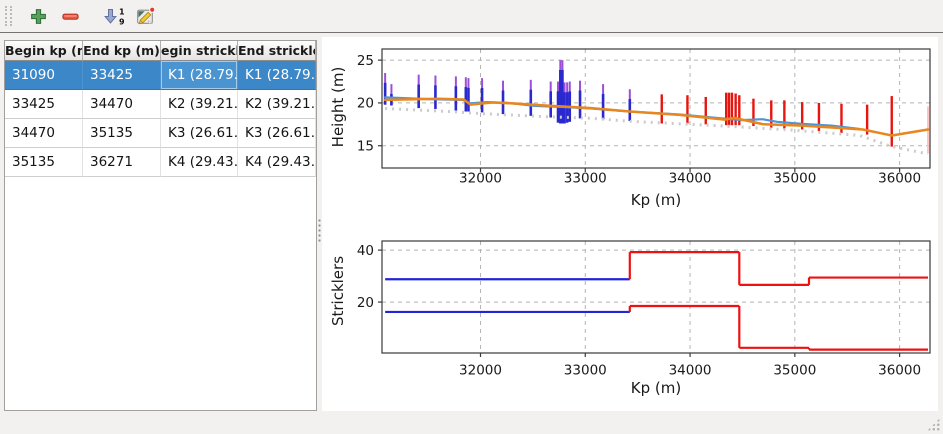 This screenshot has height=434, width=943. Describe the element at coordinates (338, 291) in the screenshot. I see `y-axis-label: Stricklers` at that location.